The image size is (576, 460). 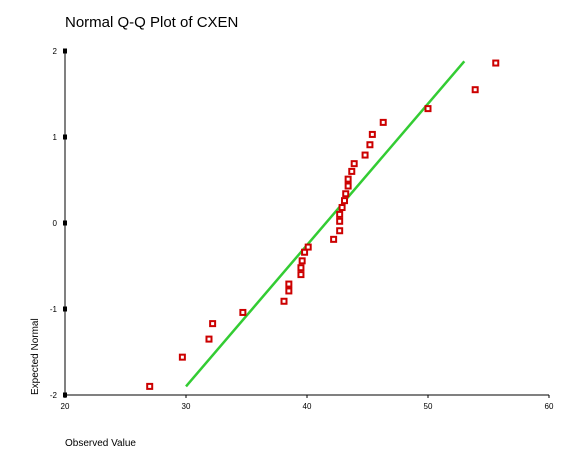 I want to click on chart-title: Normal Q-Q Plot of CXEN, so click(x=151, y=22).